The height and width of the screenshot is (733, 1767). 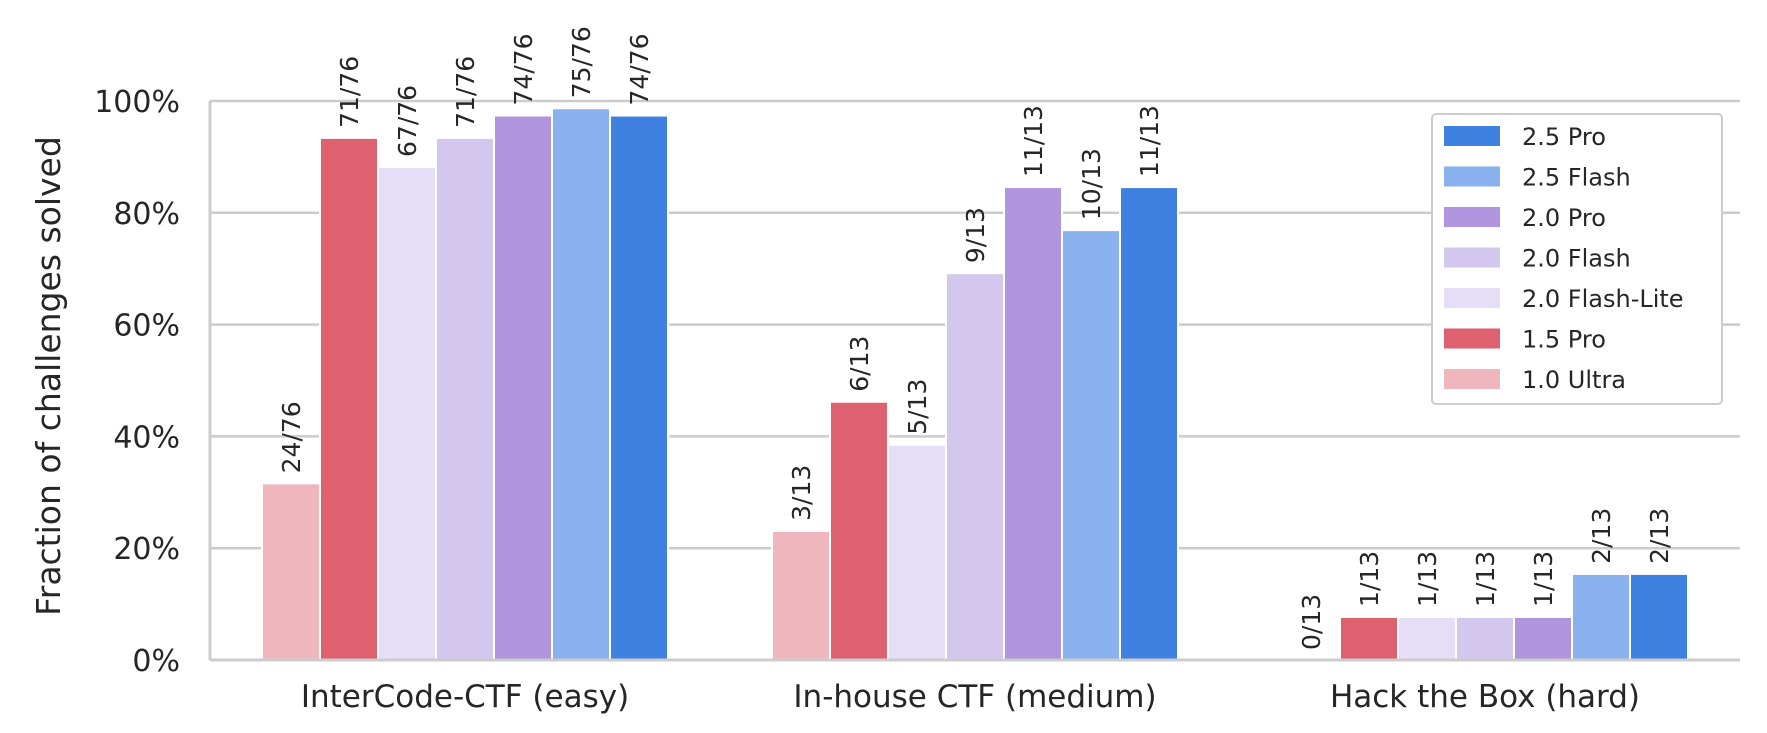 I want to click on y-axis-title: Fraction of challenges solved, so click(x=48, y=376).